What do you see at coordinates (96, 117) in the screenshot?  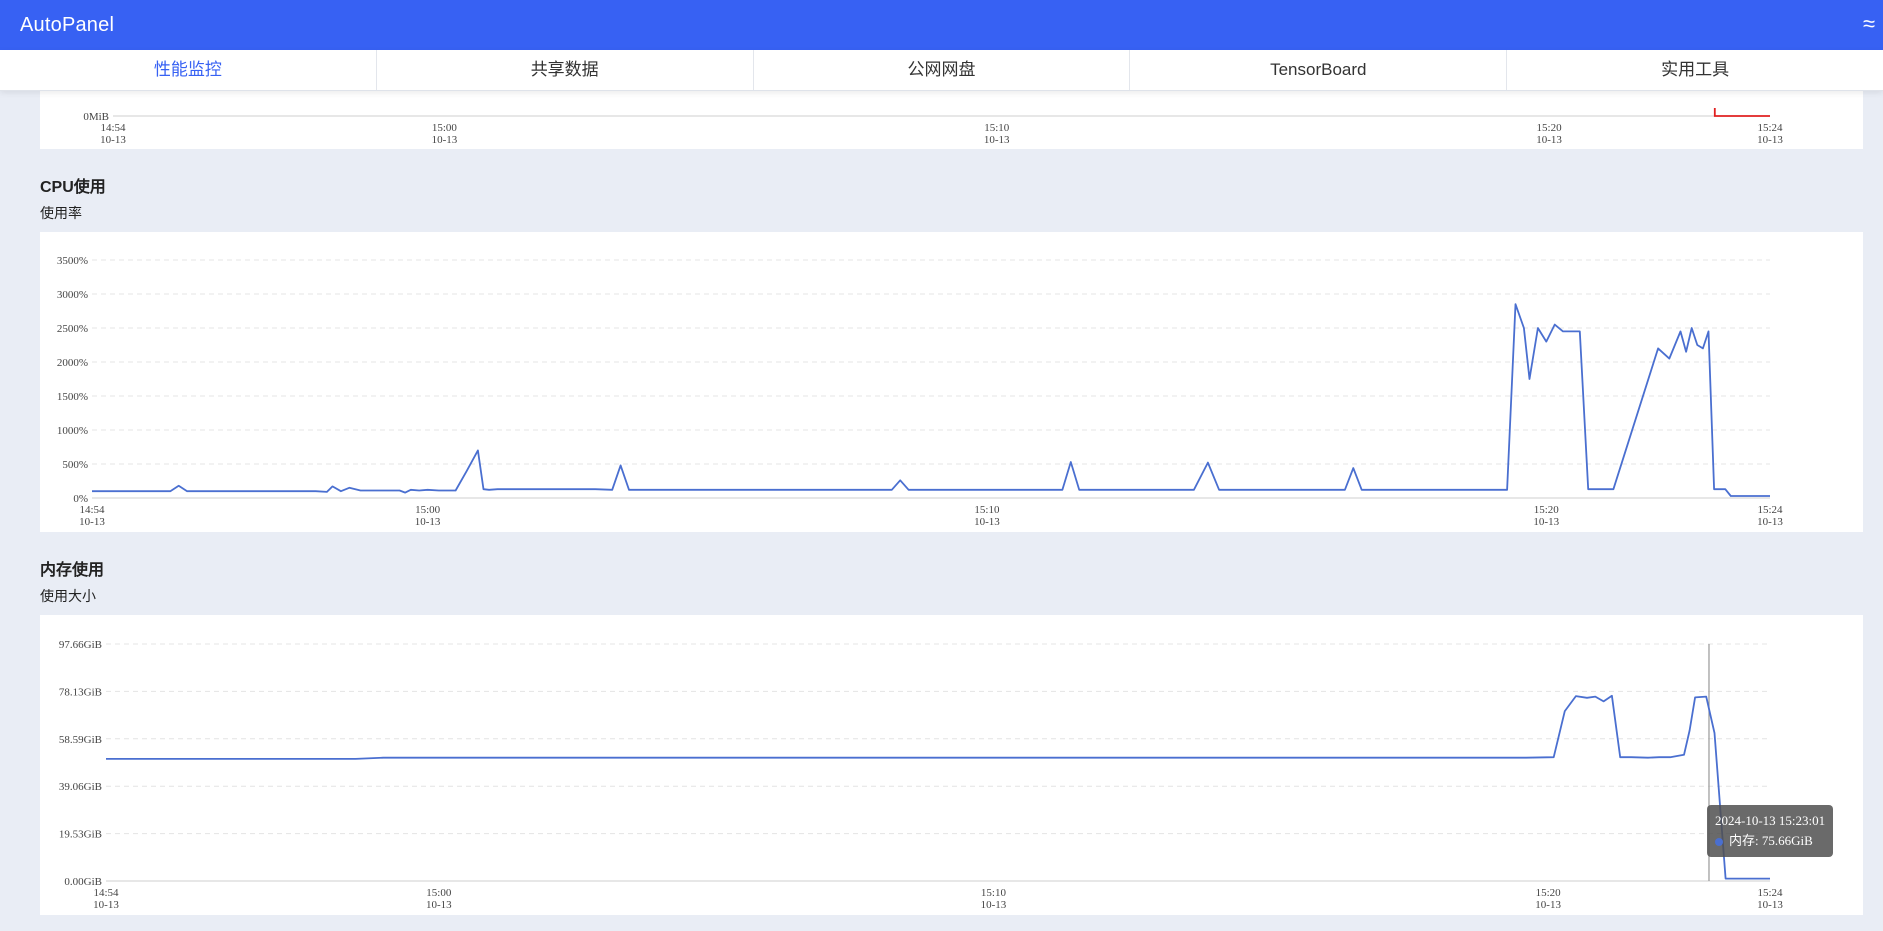 I see `y-tick-label: 0MiB` at bounding box center [96, 117].